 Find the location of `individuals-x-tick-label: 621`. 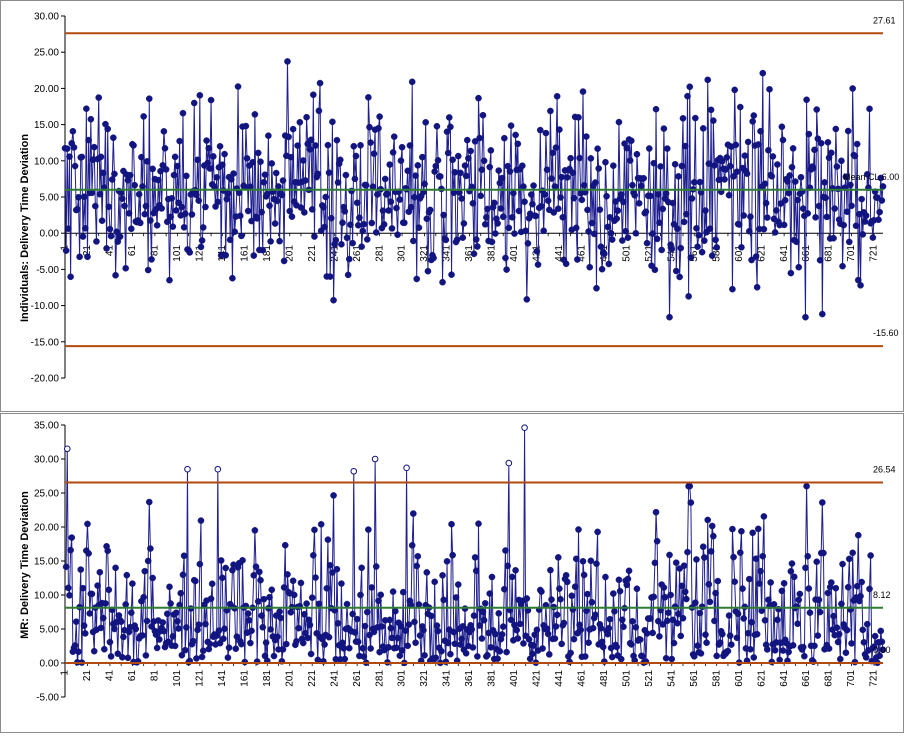

individuals-x-tick-label: 621 is located at coordinates (761, 253).